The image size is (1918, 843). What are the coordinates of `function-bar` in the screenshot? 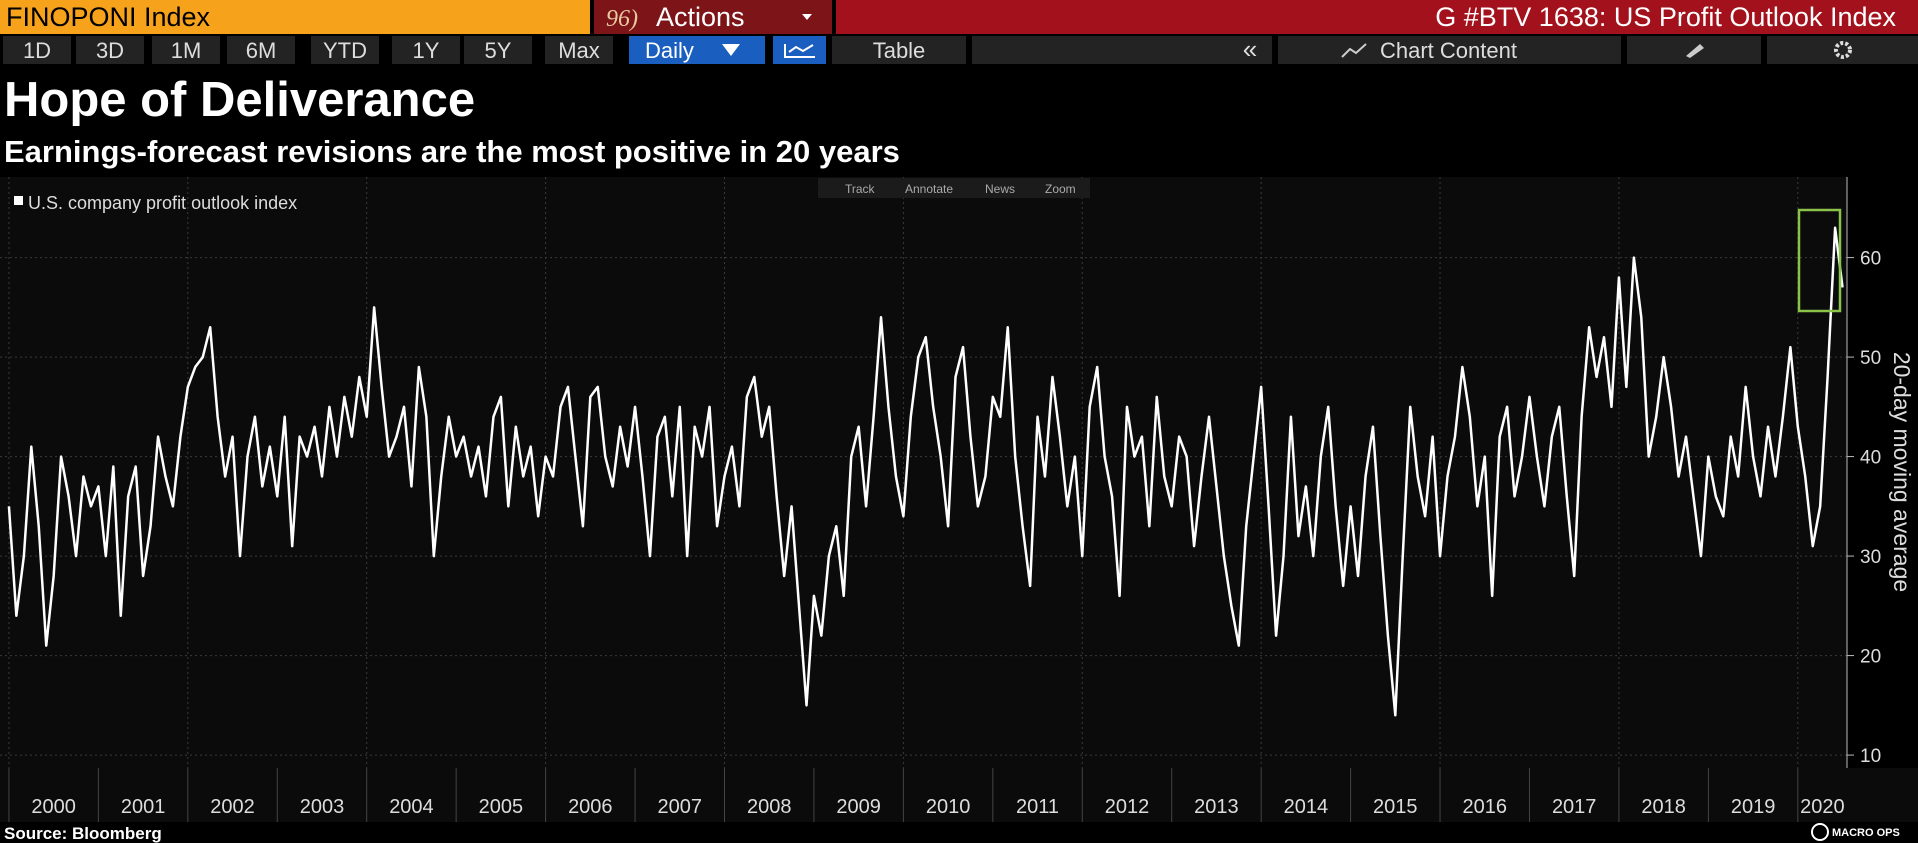 It's located at (1377, 17).